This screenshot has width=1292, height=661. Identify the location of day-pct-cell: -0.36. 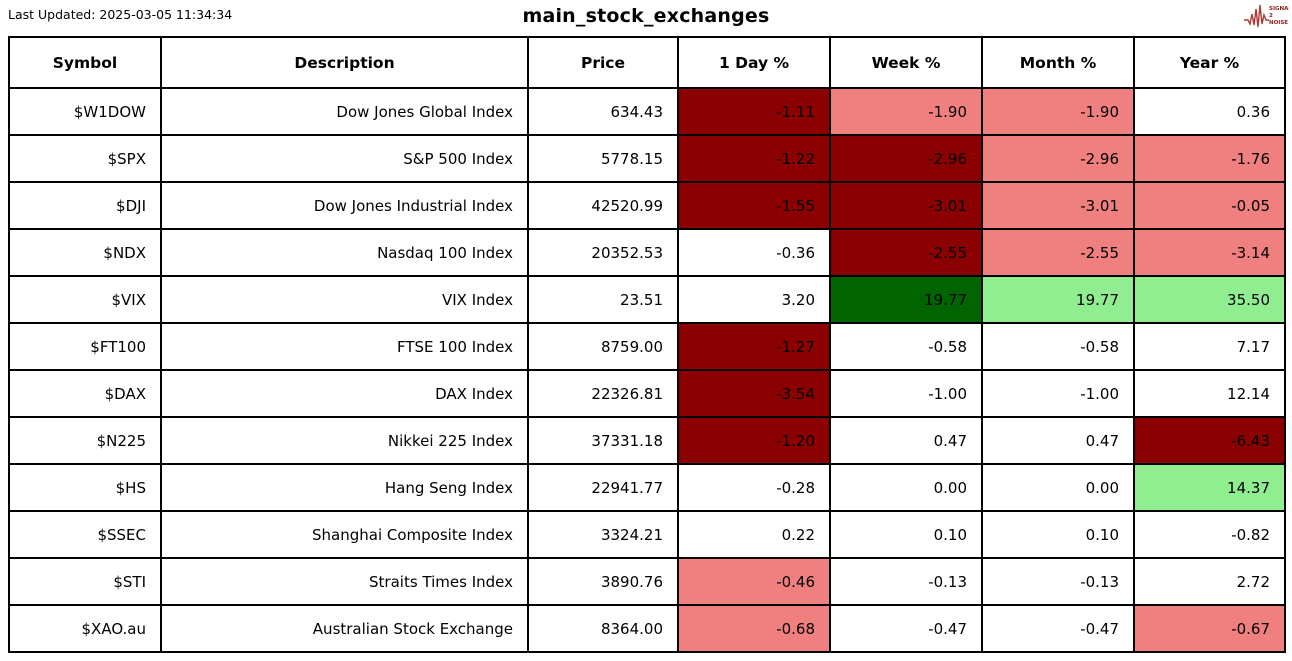
(754, 252).